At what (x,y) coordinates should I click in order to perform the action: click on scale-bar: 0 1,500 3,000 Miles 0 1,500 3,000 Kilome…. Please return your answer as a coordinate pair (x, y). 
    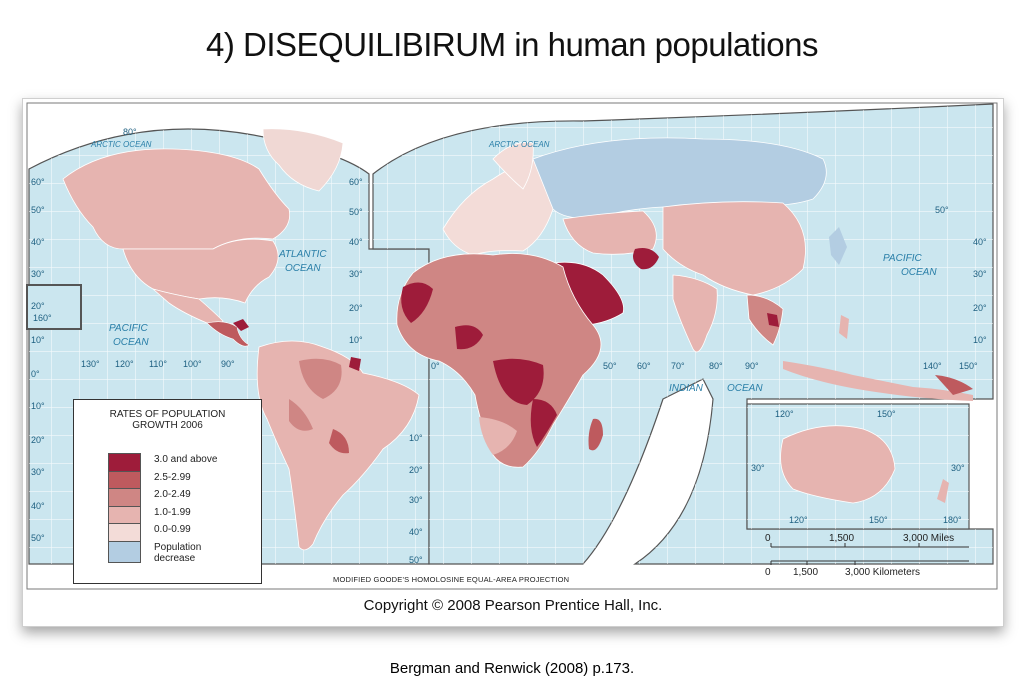
    Looking at the image, I should click on (878, 561).